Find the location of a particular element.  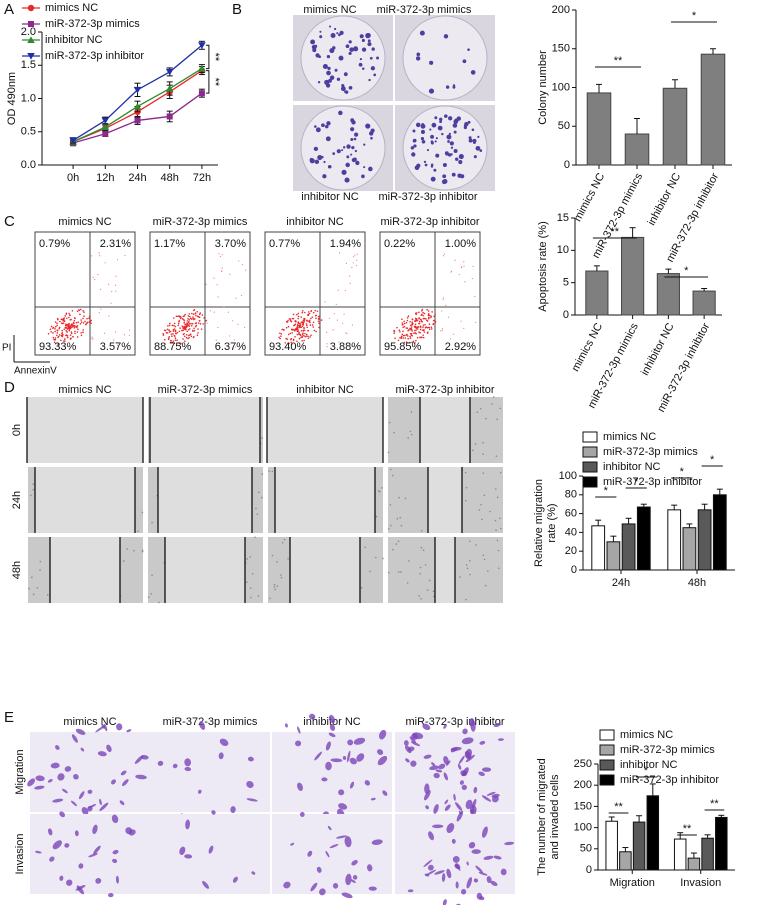

quadrant-percent: 93.40% is located at coordinates (288, 347).